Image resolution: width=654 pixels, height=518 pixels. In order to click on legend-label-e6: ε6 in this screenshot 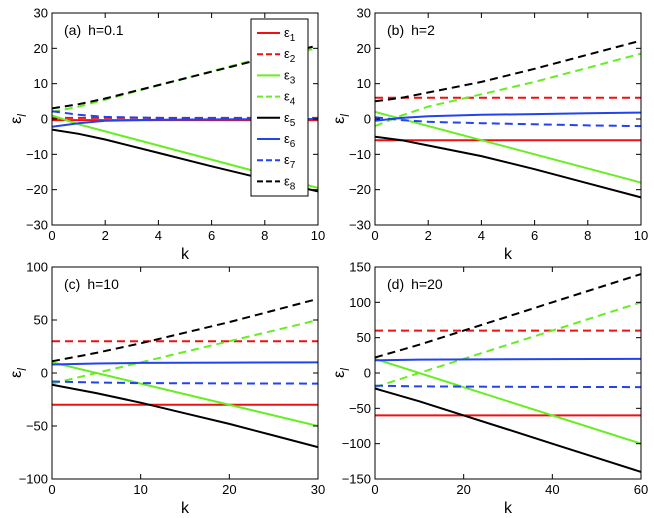, I will do `click(290, 140)`.